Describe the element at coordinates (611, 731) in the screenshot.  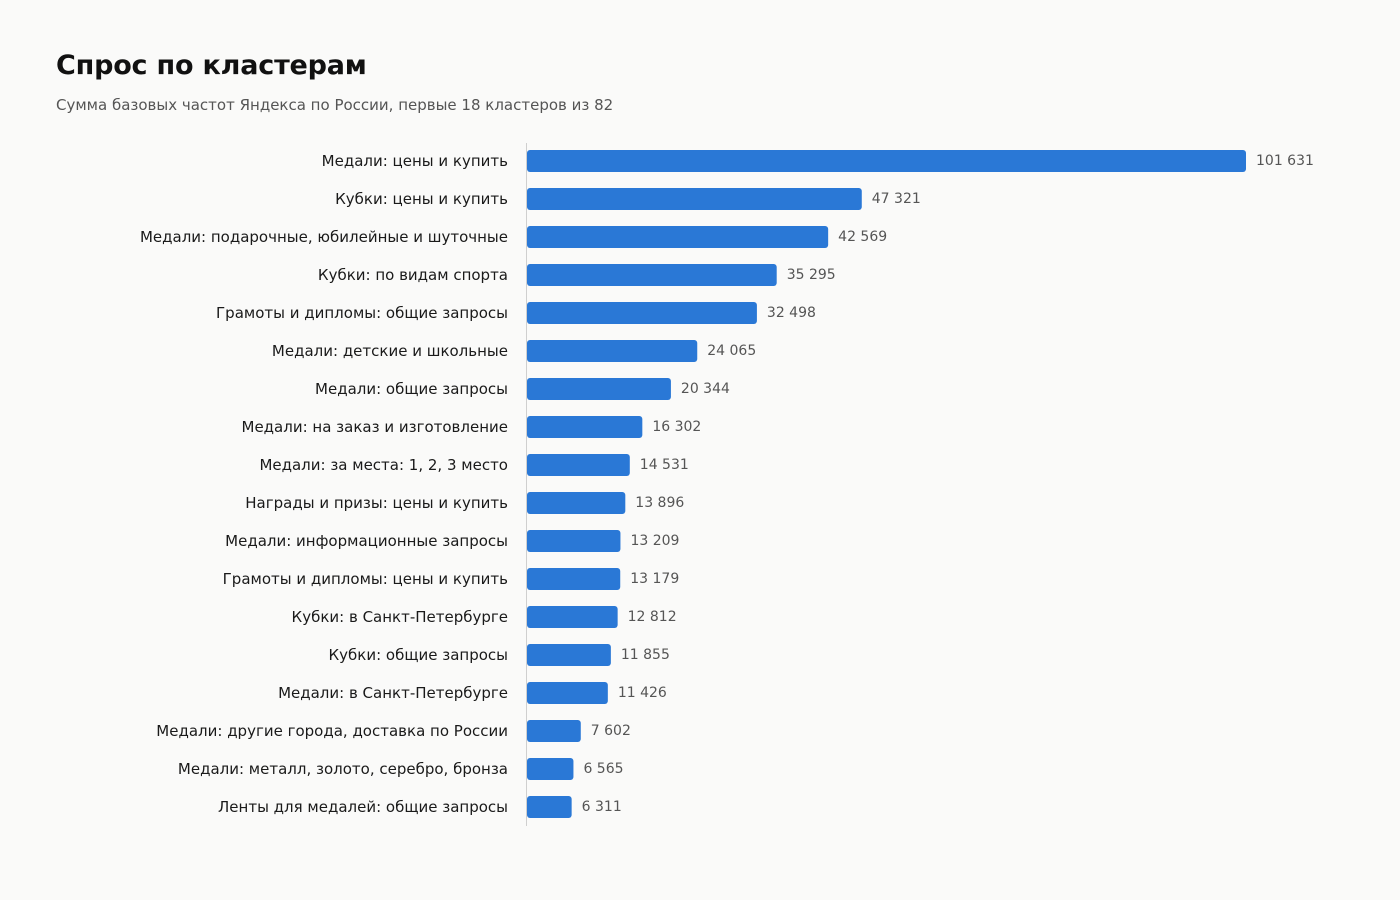
I see `value-label: 7 602` at that location.